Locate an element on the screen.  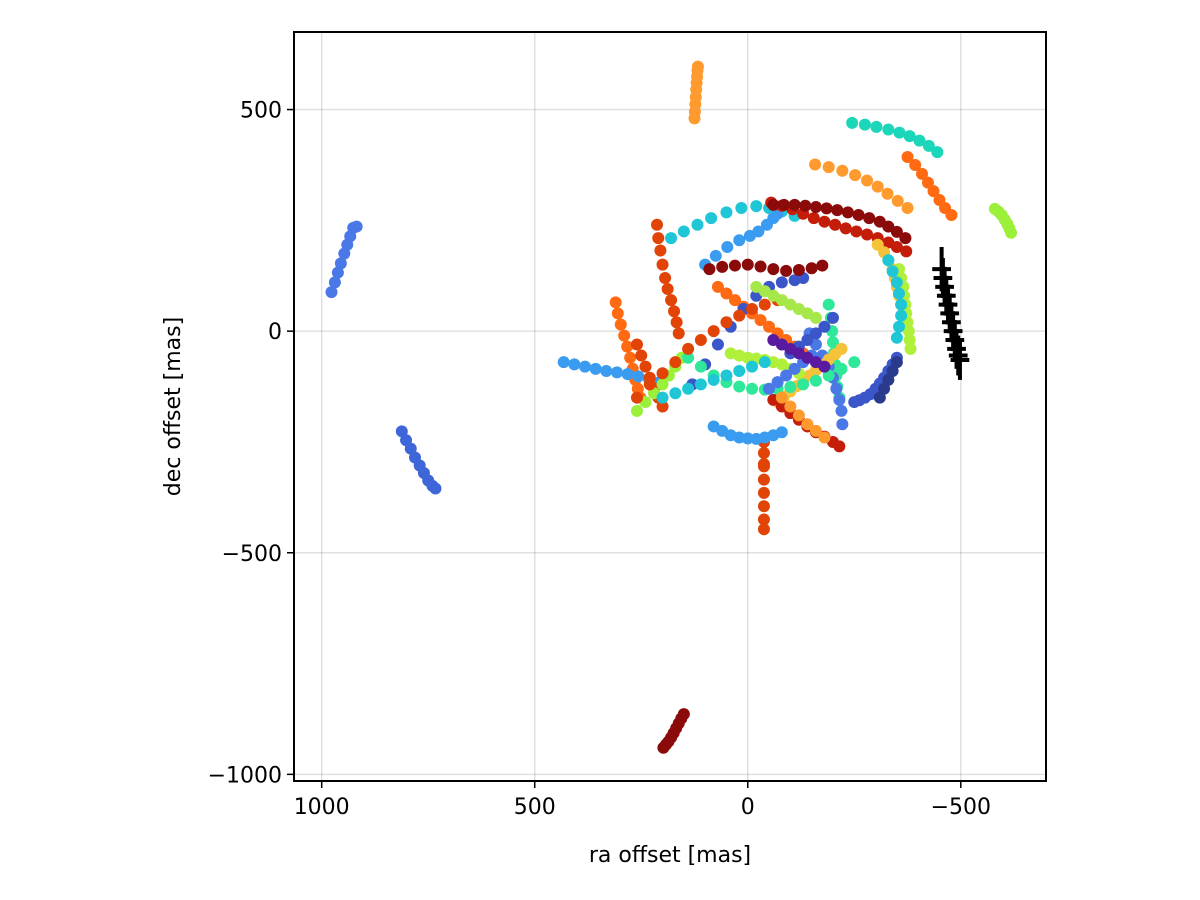
x-axis-label: ra offset [mas] is located at coordinates (670, 855).